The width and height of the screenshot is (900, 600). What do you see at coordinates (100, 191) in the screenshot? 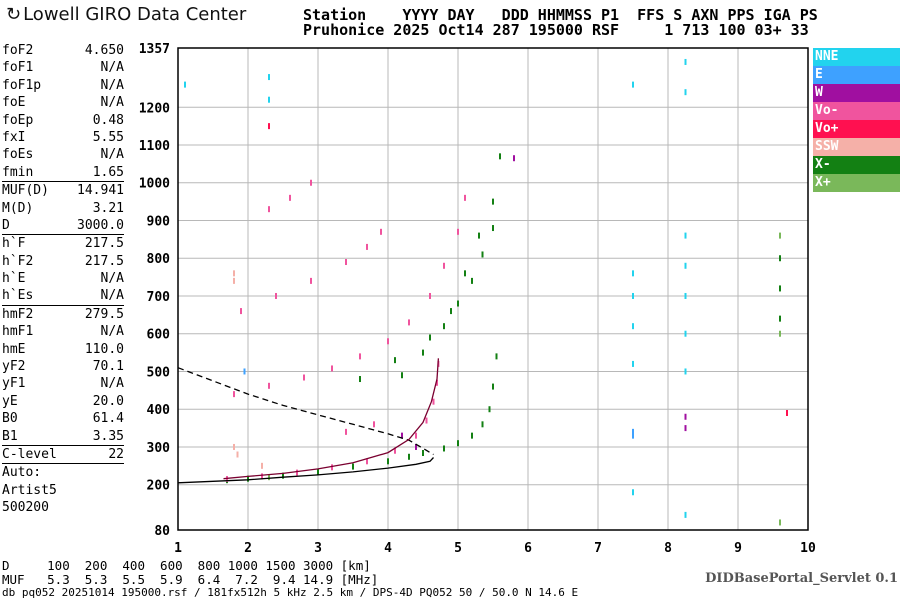
I see `param-value: 14.941` at bounding box center [100, 191].